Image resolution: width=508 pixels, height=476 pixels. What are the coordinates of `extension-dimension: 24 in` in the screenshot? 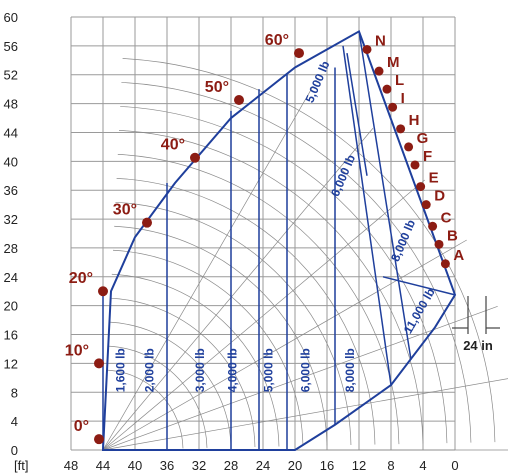 It's located at (476, 324).